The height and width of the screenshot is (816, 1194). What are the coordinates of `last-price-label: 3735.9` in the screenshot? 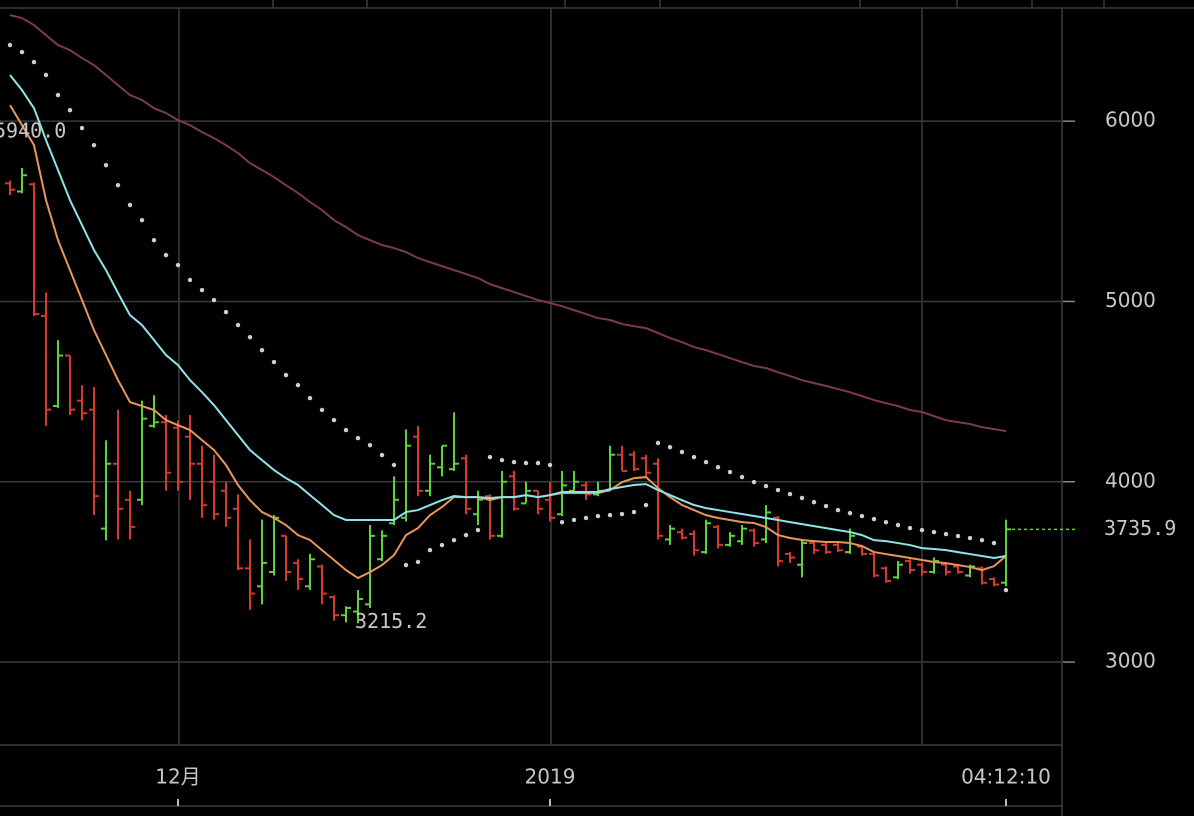 It's located at (1140, 528).